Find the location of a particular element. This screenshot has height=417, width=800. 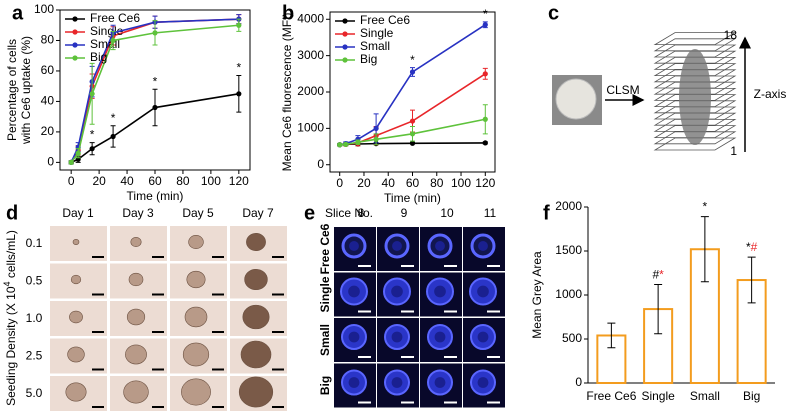

y-tick-label: 3000 is located at coordinates (310, 55).